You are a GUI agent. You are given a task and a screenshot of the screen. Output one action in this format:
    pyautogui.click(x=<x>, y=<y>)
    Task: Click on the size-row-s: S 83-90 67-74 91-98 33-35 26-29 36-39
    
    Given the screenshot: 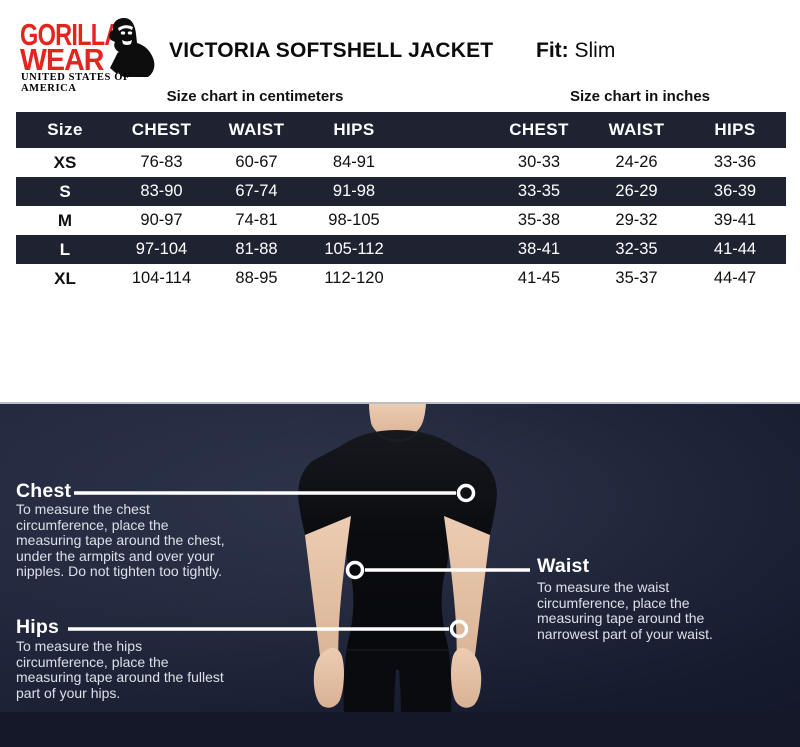 What is the action you would take?
    pyautogui.click(x=401, y=191)
    